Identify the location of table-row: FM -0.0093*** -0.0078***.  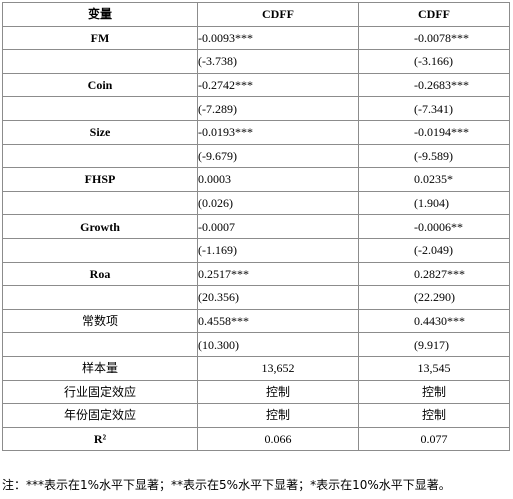
(256, 38).